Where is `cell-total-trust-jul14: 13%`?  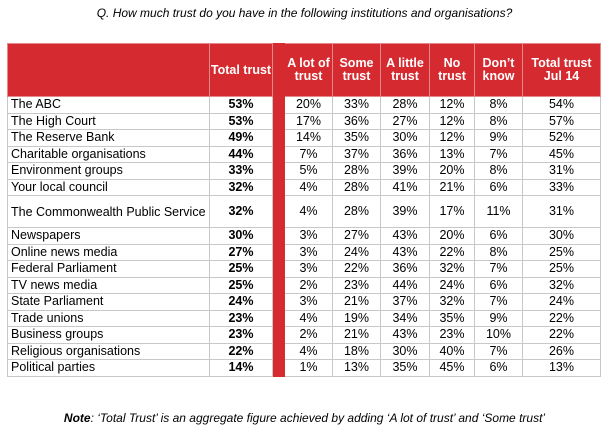 cell-total-trust-jul14: 13% is located at coordinates (561, 368).